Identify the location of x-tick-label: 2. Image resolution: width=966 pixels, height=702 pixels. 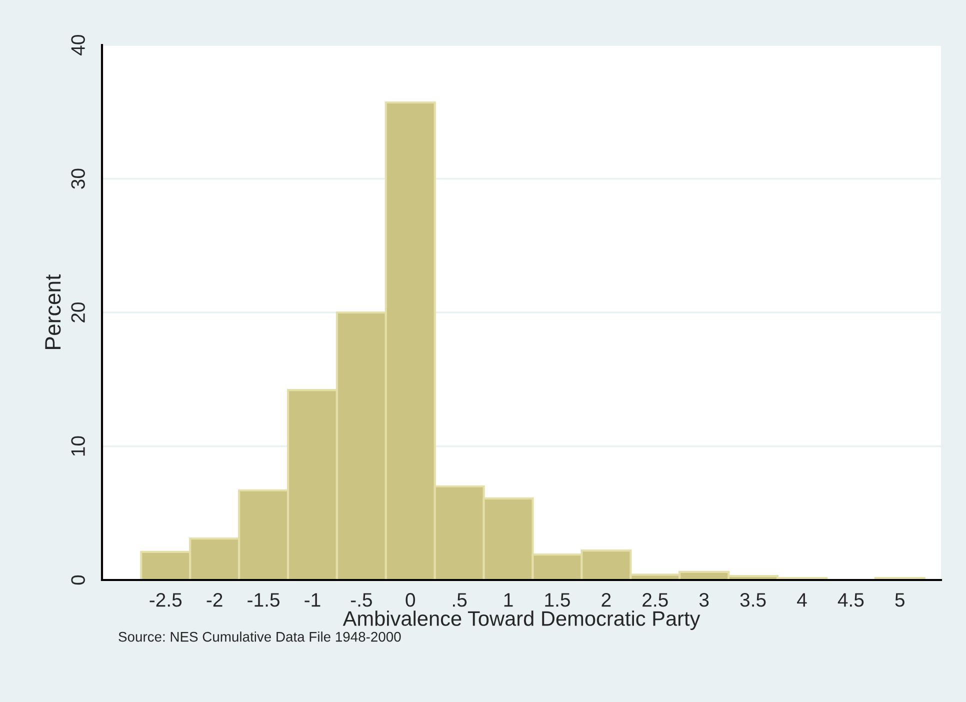
(606, 600).